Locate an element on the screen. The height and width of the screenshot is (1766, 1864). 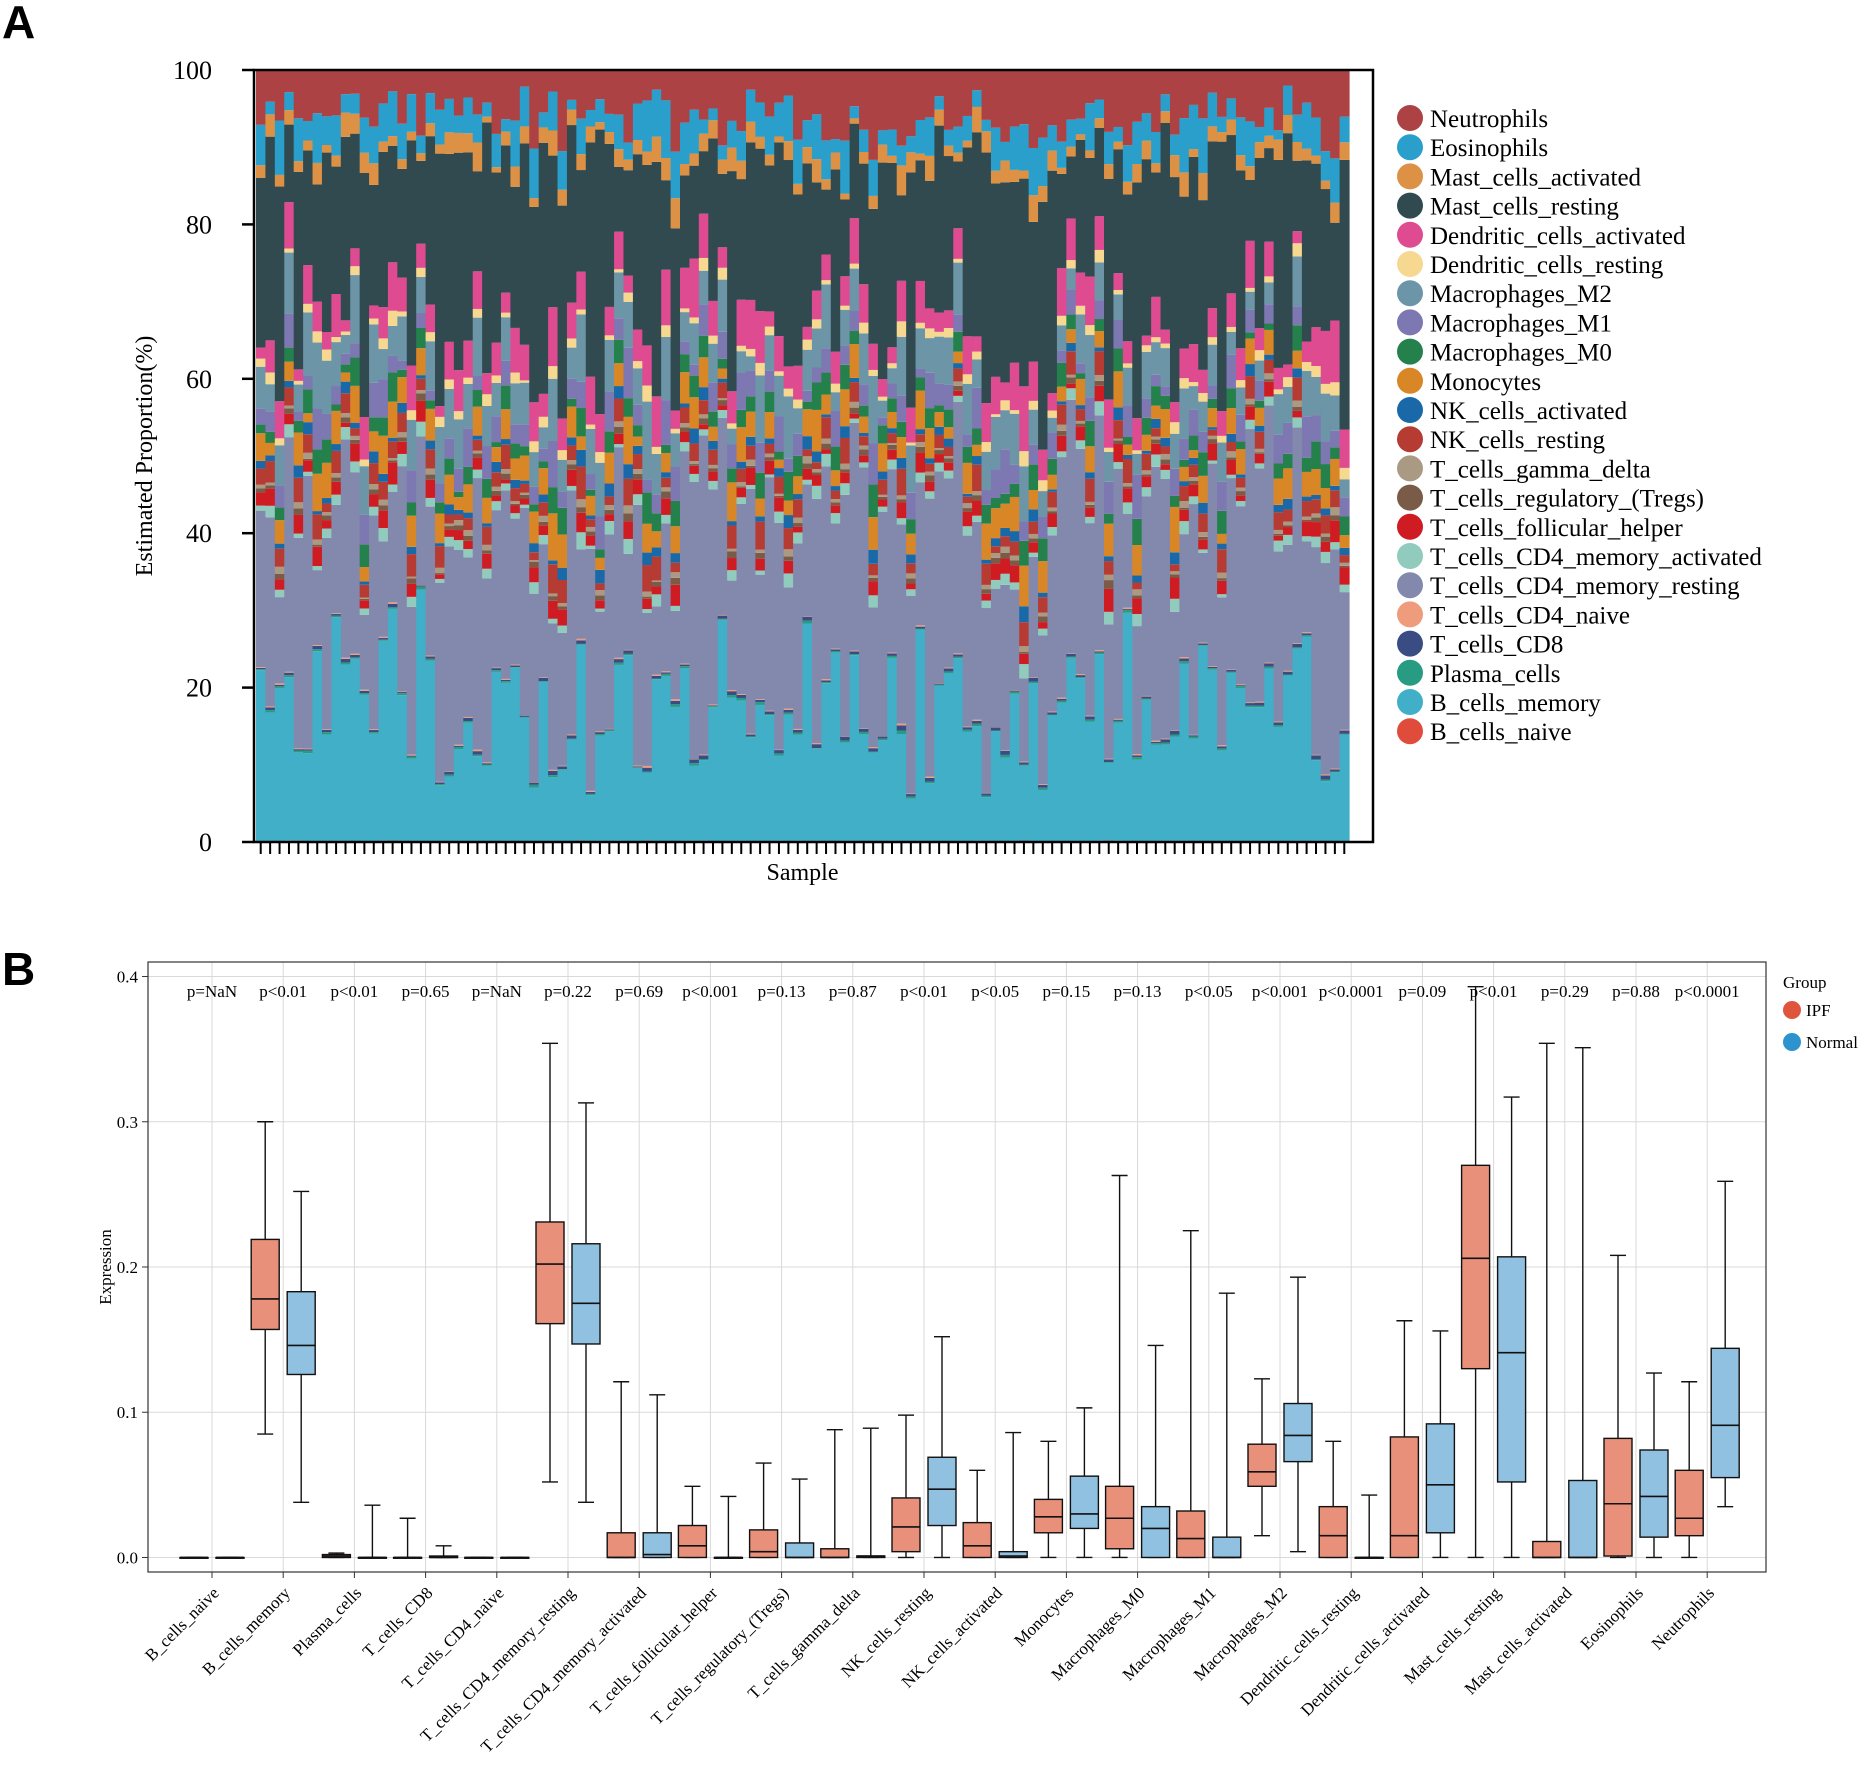
a-legend-label: T_cells_follicular_helper is located at coordinates (1556, 528).